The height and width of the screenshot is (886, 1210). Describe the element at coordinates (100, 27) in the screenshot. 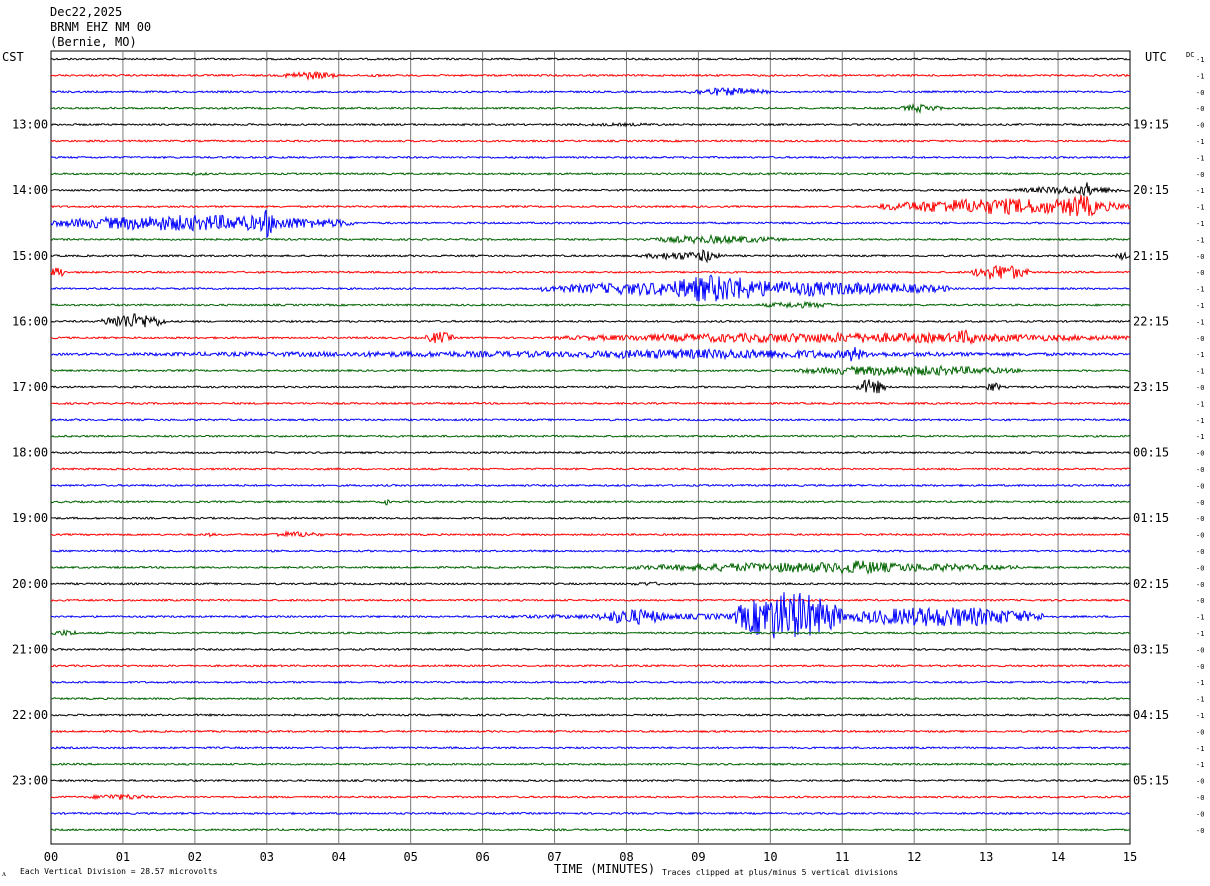

I see `station-label: BRNM EHZ NM 00` at that location.